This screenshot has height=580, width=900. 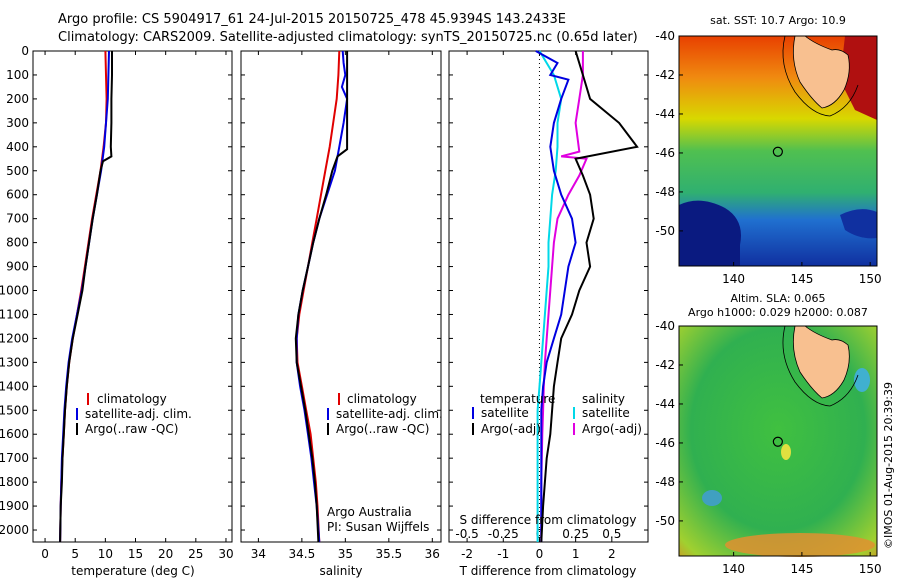 I want to click on x-tick-label: 0, so click(x=45, y=554).